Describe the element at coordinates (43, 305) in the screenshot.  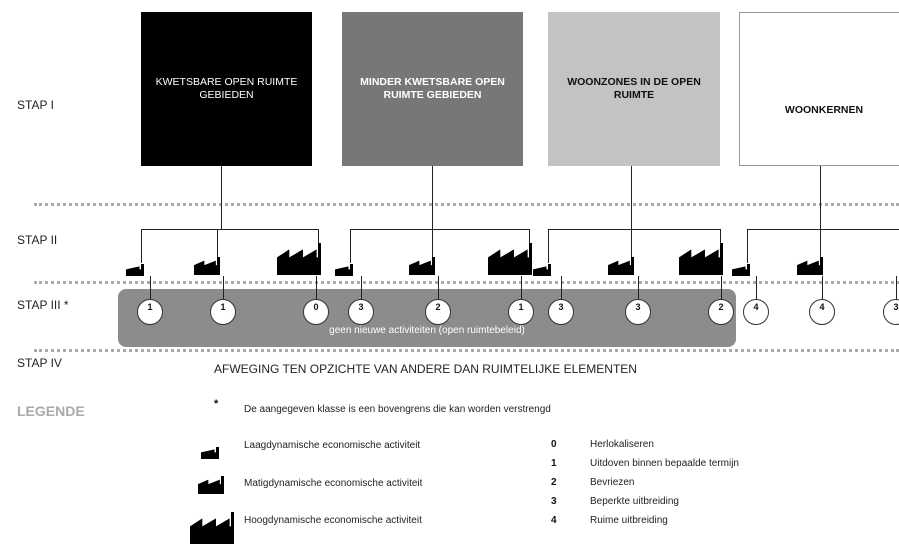
I see `stage-label-3: STAP III *` at that location.